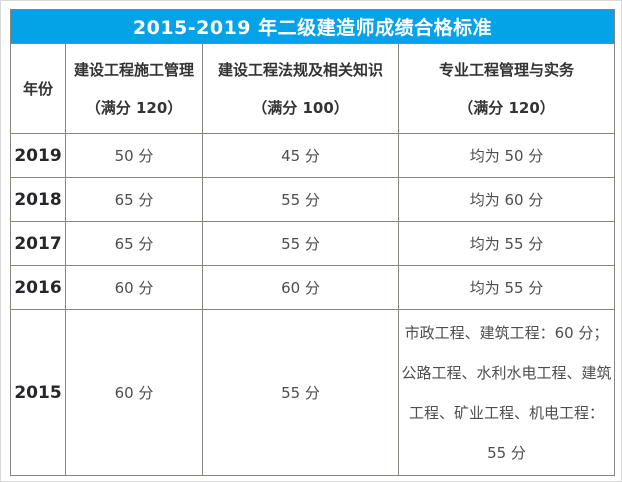 Image resolution: width=622 pixels, height=482 pixels. I want to click on header-construction-management-label: 建设工程施工管理, so click(133, 69).